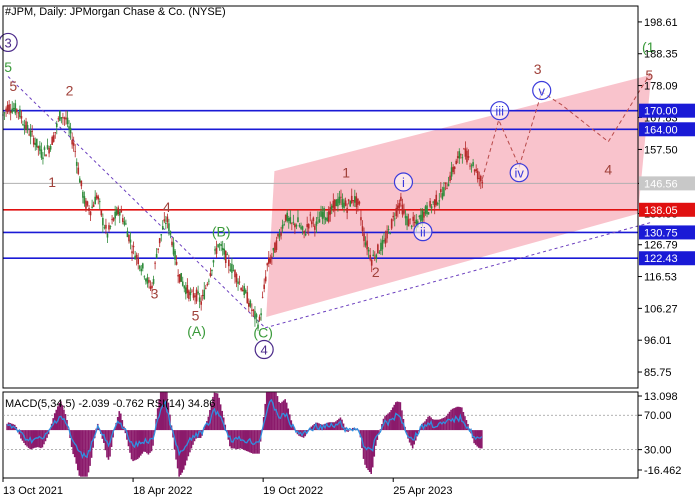 This screenshot has height=500, width=700. What do you see at coordinates (422, 491) in the screenshot?
I see `x-tick-label: 25 Apr 2023` at bounding box center [422, 491].